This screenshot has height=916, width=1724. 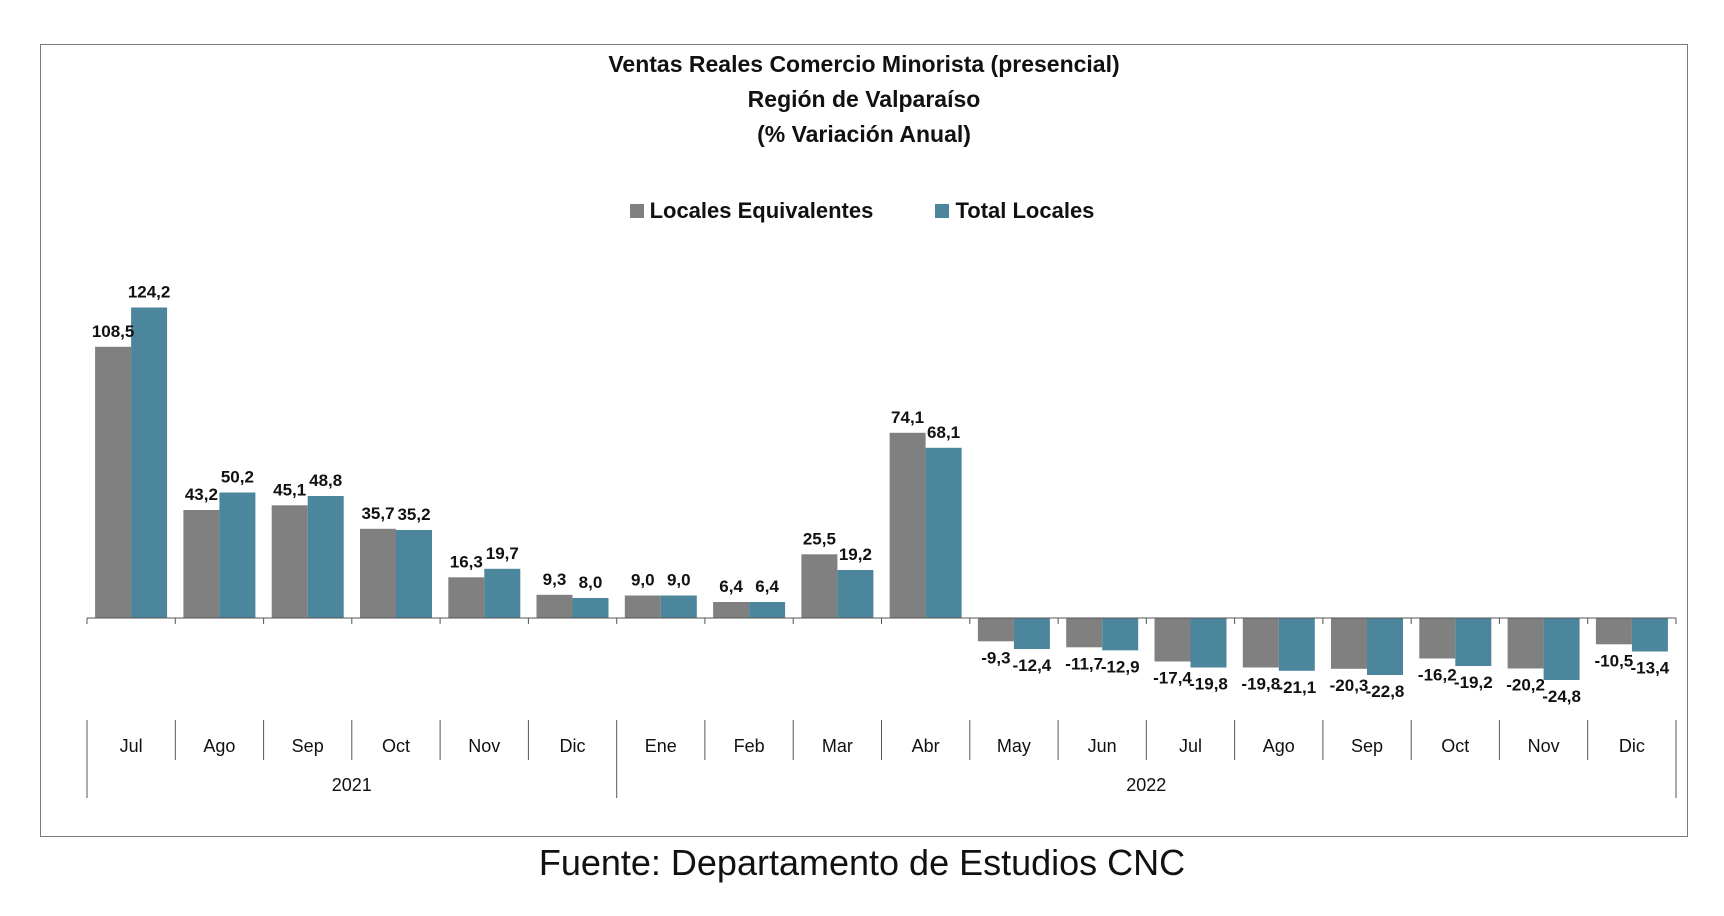 What do you see at coordinates (1190, 746) in the screenshot?
I see `x-tick-label-13: Jul` at bounding box center [1190, 746].